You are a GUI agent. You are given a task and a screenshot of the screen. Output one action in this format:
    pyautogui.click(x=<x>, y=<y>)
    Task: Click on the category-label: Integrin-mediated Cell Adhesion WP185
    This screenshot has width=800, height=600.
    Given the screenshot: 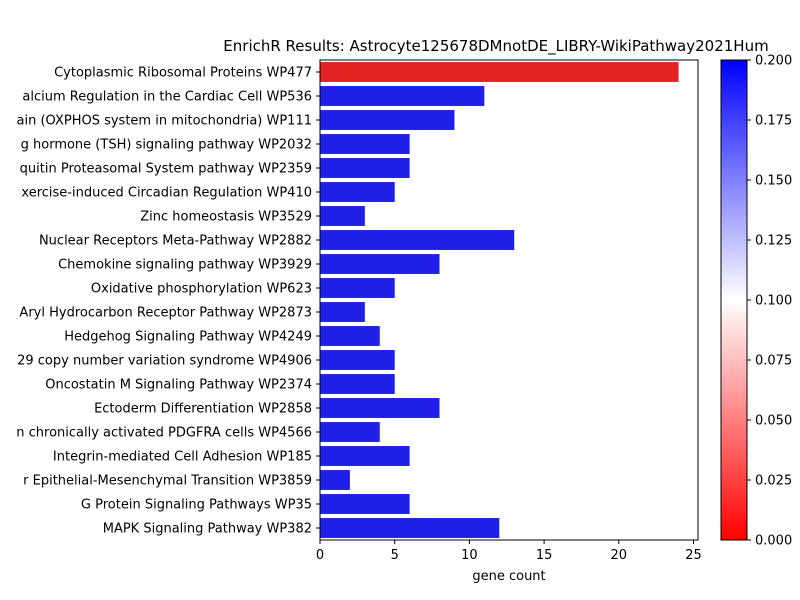 What is the action you would take?
    pyautogui.click(x=182, y=457)
    